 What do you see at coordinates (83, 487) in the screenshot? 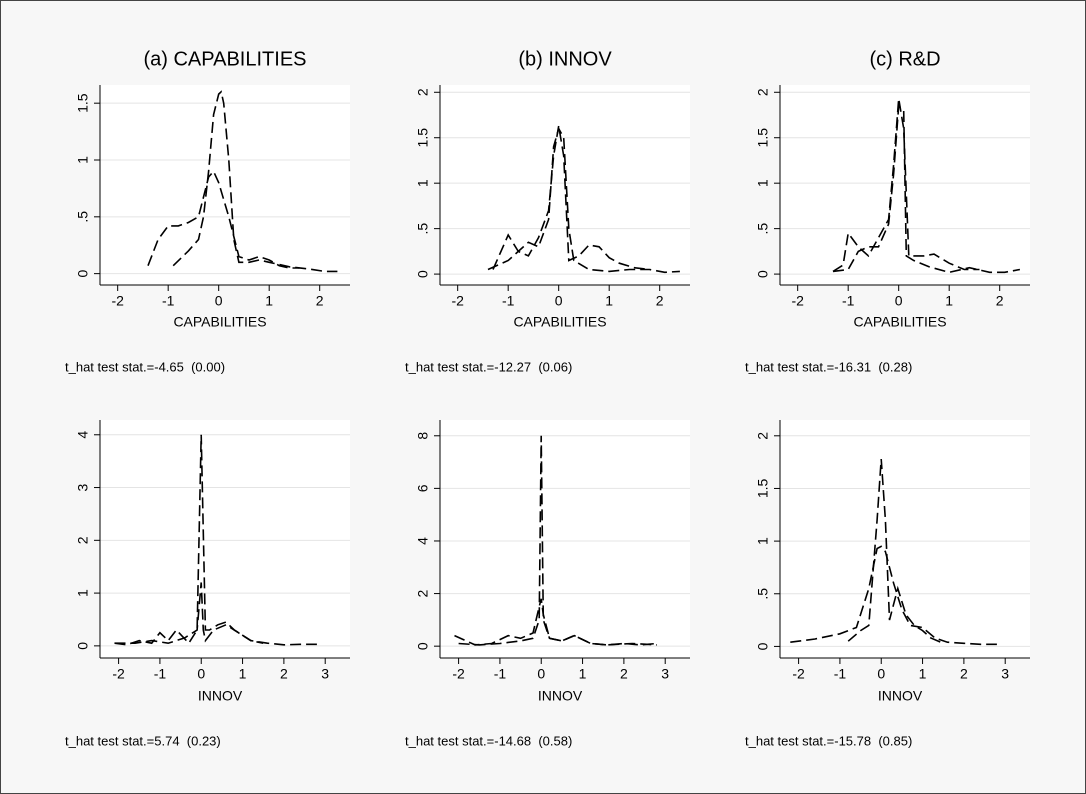
I see `y-tick-label: 3` at bounding box center [83, 487].